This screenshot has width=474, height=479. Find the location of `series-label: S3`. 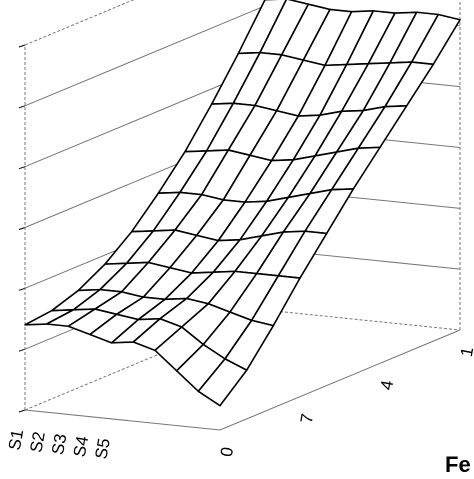

series-label: S3 is located at coordinates (59, 444).